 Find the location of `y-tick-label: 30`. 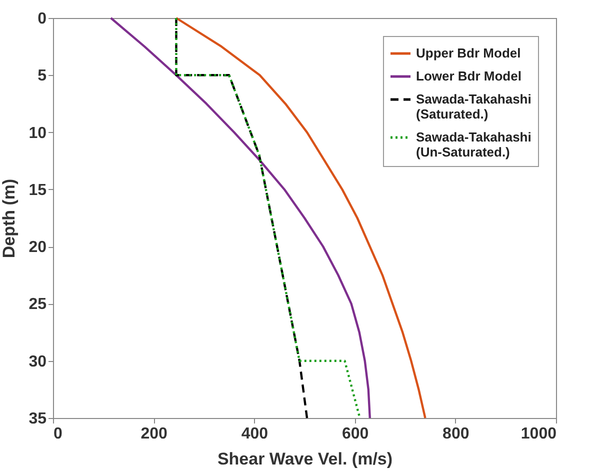

y-tick-label: 30 is located at coordinates (37, 361).